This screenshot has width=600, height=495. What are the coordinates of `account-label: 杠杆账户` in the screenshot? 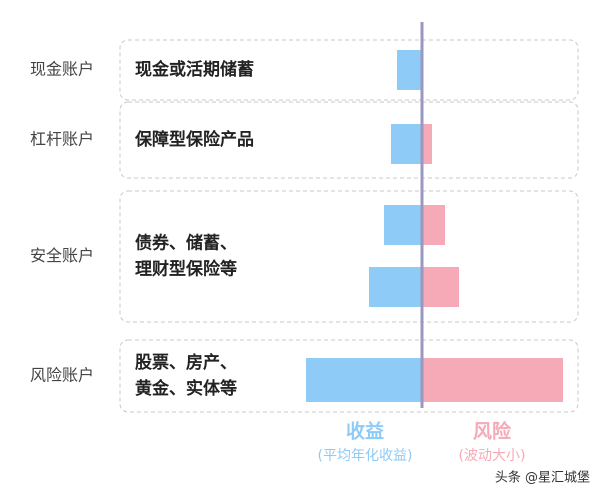 It's located at (62, 139).